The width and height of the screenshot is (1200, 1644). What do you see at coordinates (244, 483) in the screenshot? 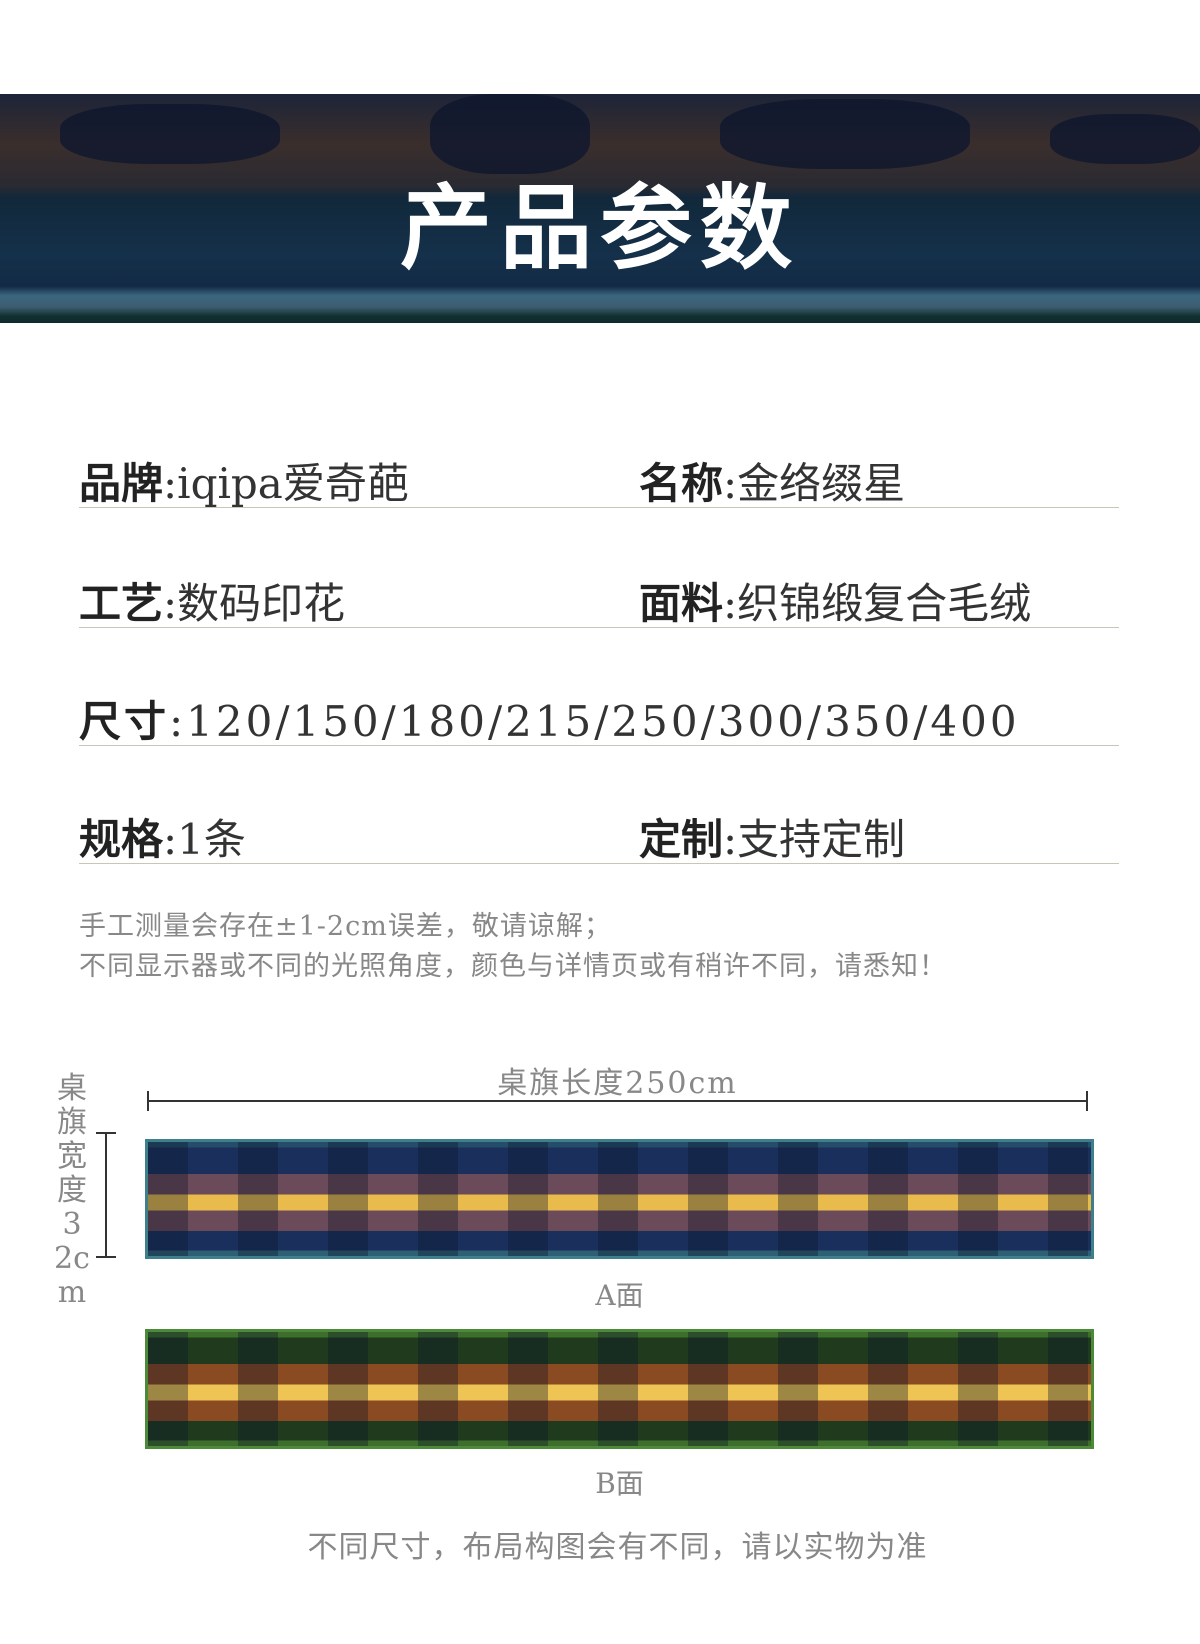
I see `spec-brand: 品牌:iqipa爱奇葩` at bounding box center [244, 483].